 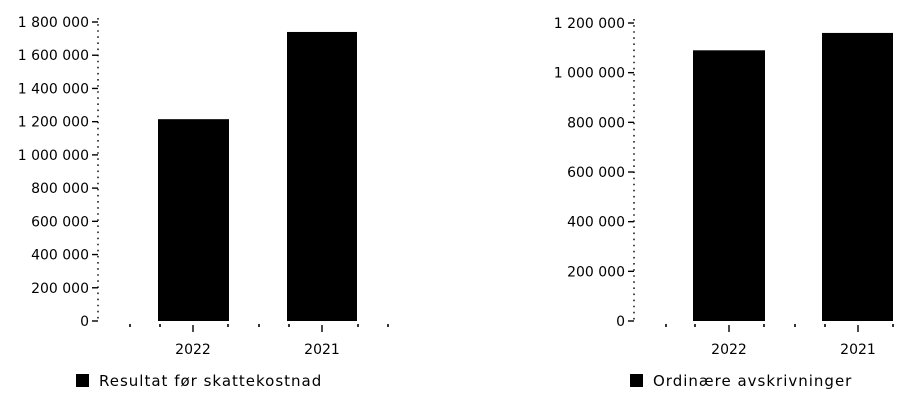 What do you see at coordinates (53, 56) in the screenshot?
I see `y-tick-label: 1 600 000` at bounding box center [53, 56].